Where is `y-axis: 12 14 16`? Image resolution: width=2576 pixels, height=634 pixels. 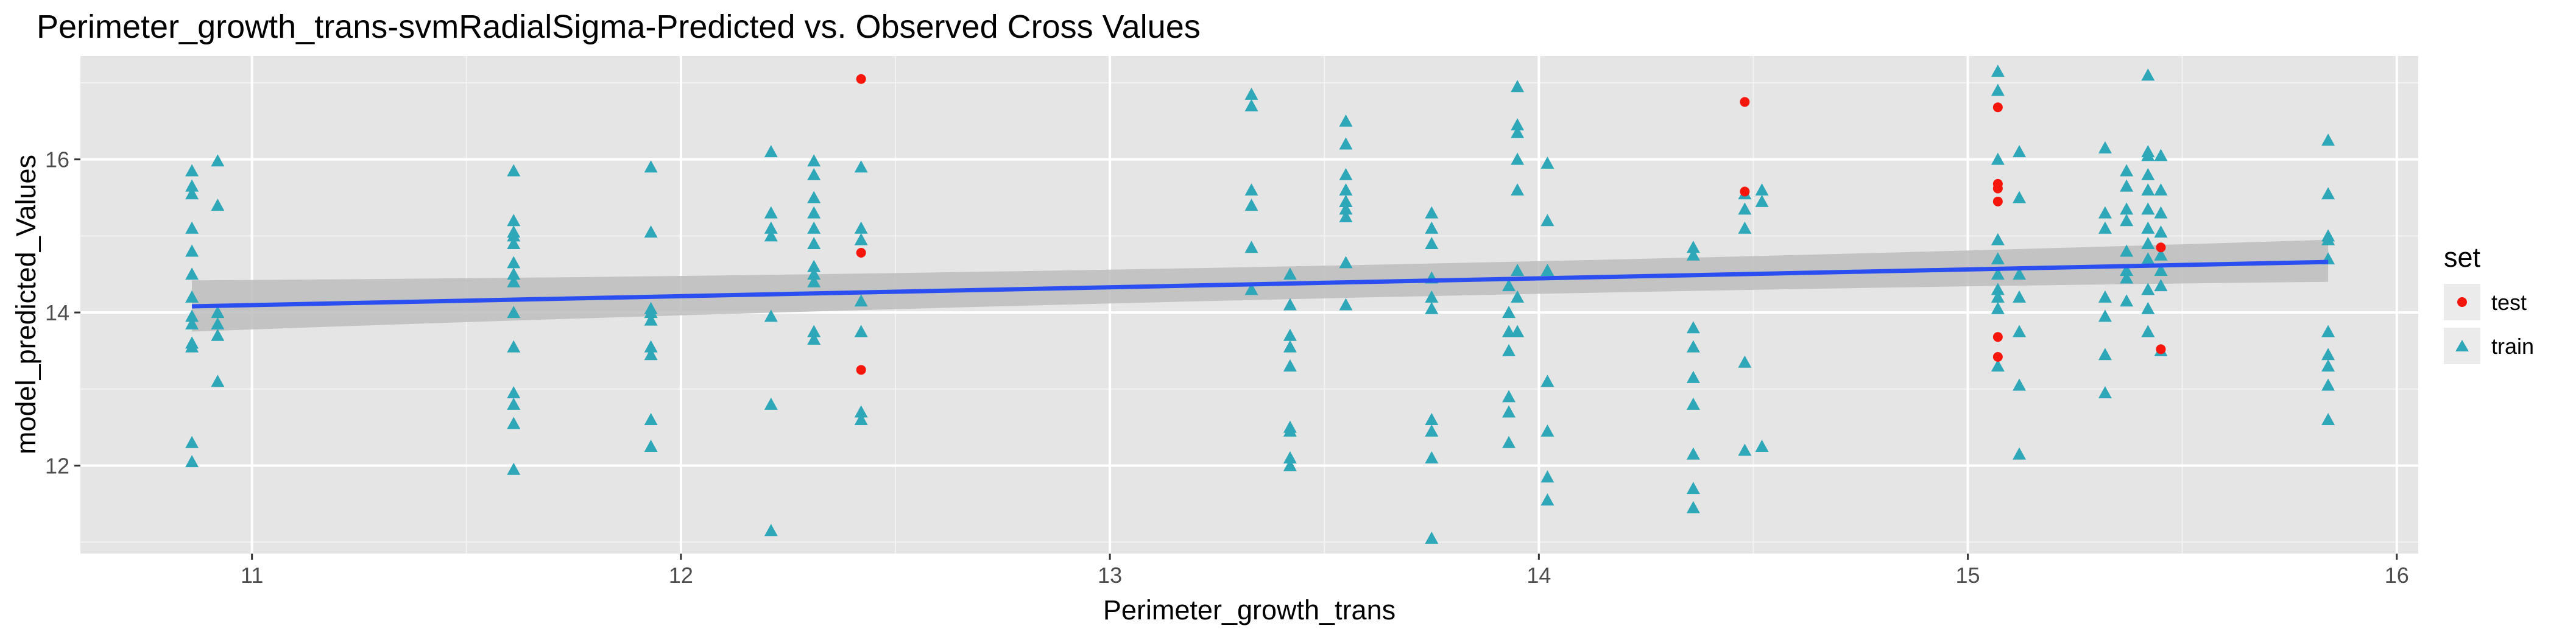
y-axis: 12 14 16 is located at coordinates (62, 312).